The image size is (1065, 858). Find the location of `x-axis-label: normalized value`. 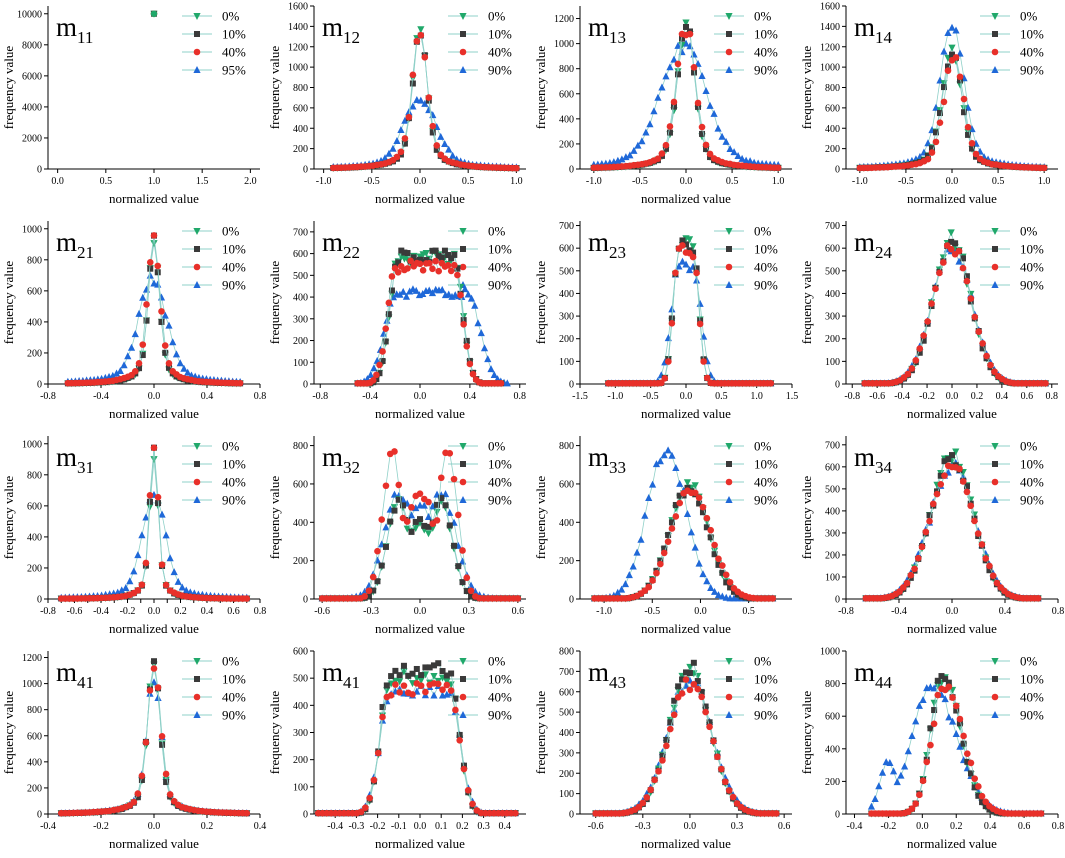

x-axis-label: normalized value is located at coordinates (952, 843).